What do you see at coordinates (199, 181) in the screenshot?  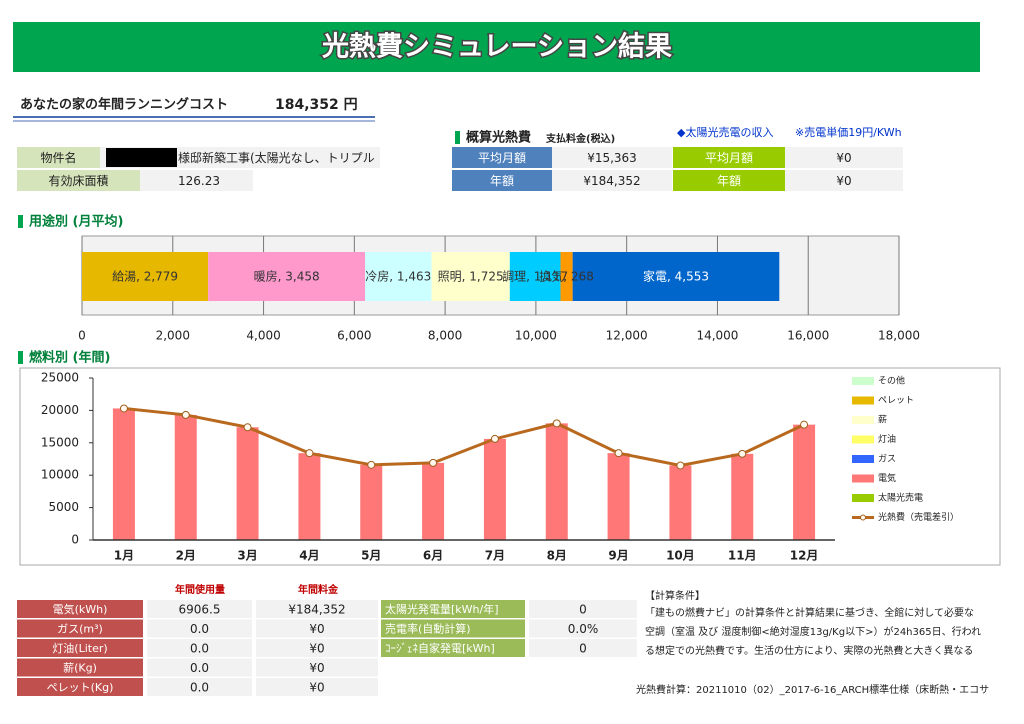 I see `property-value: 126.23` at bounding box center [199, 181].